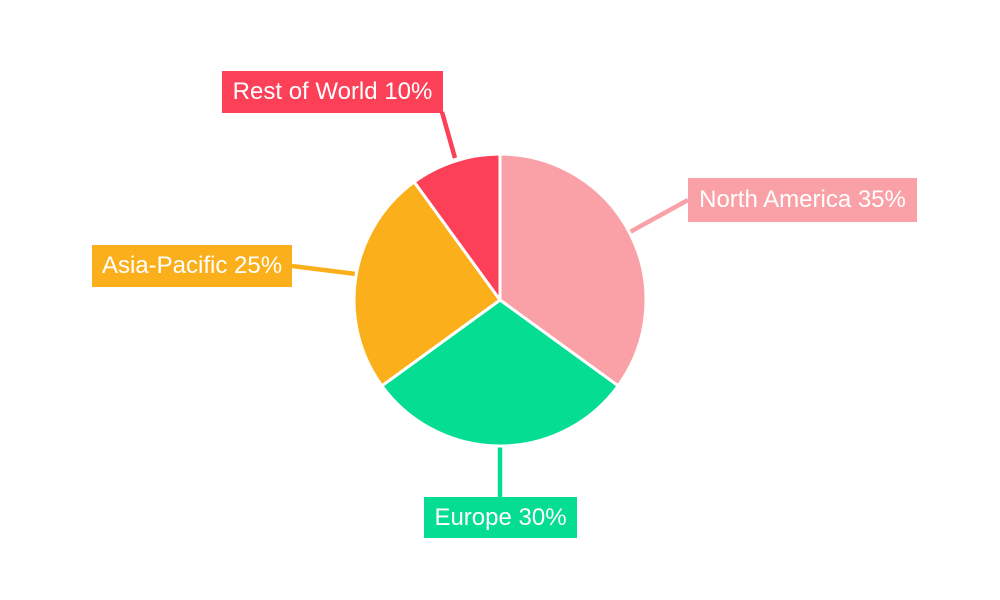  What do you see at coordinates (573, 270) in the screenshot?
I see `pie-slice-north-america` at bounding box center [573, 270].